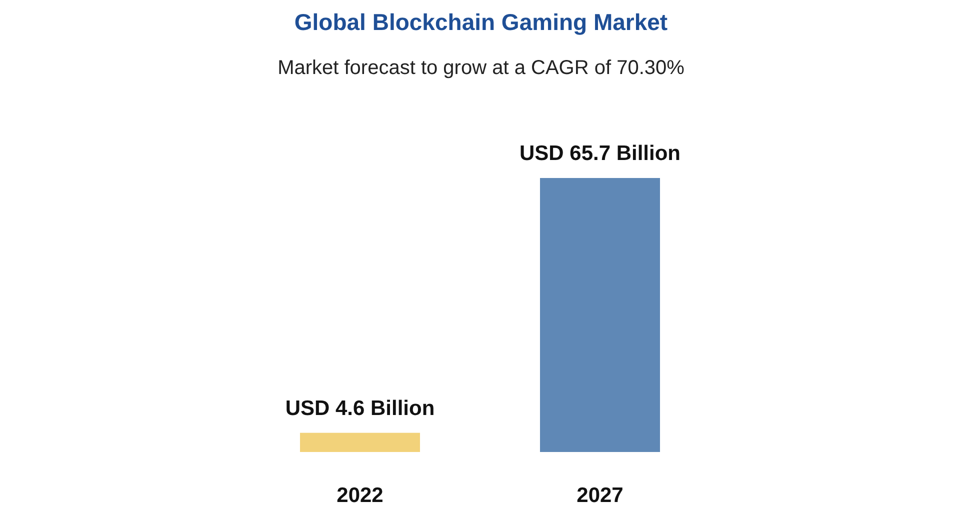 Image resolution: width=962 pixels, height=510 pixels. I want to click on x-tick-label: 2022, so click(360, 495).